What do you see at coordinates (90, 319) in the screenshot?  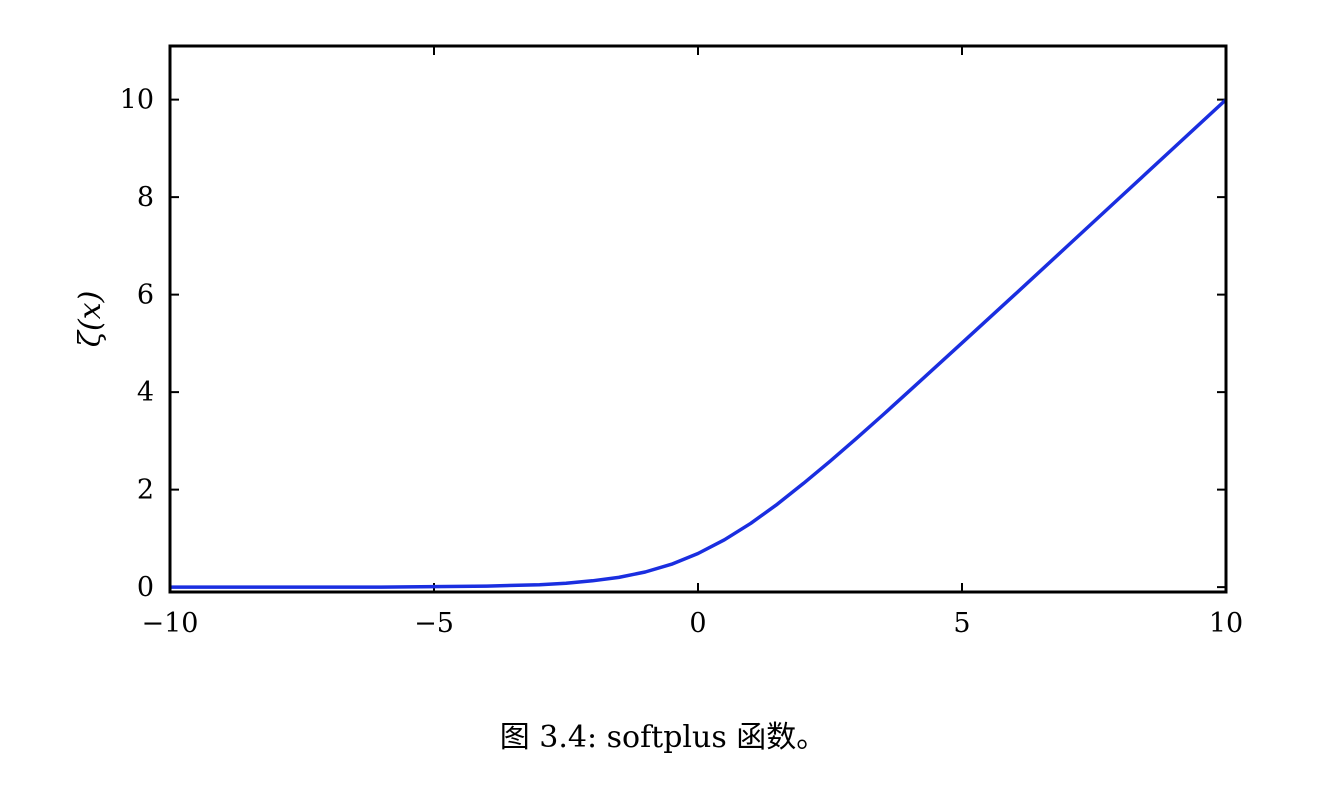 I see `y-axis-label: ζ(x)` at bounding box center [90, 319].